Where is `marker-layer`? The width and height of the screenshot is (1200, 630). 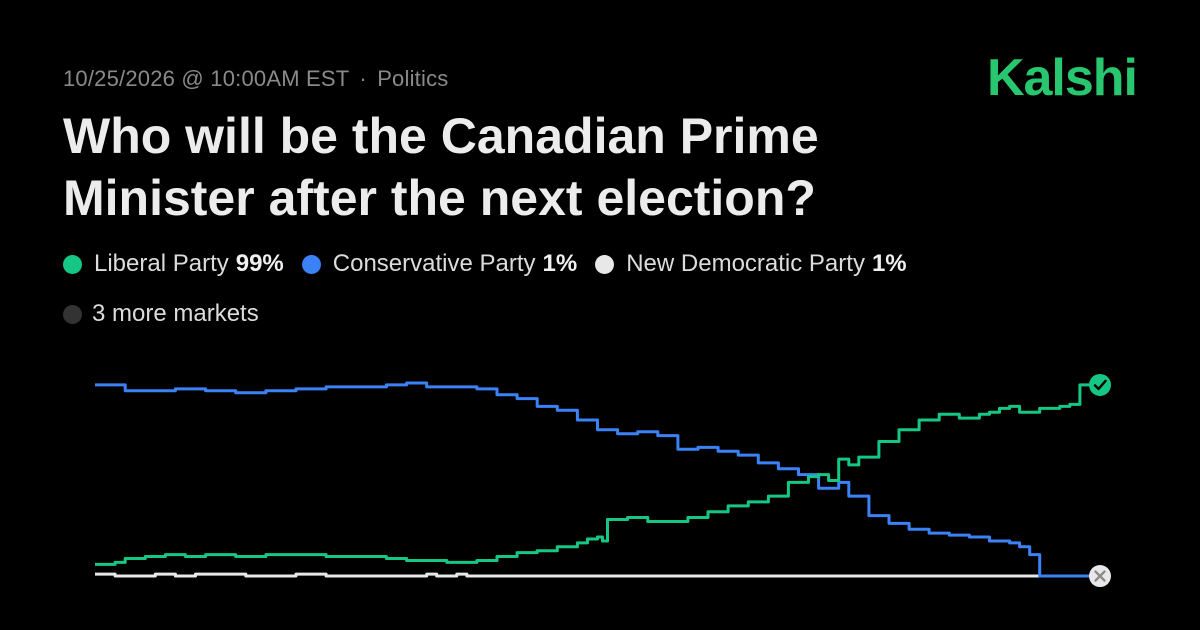 marker-layer is located at coordinates (1100, 480).